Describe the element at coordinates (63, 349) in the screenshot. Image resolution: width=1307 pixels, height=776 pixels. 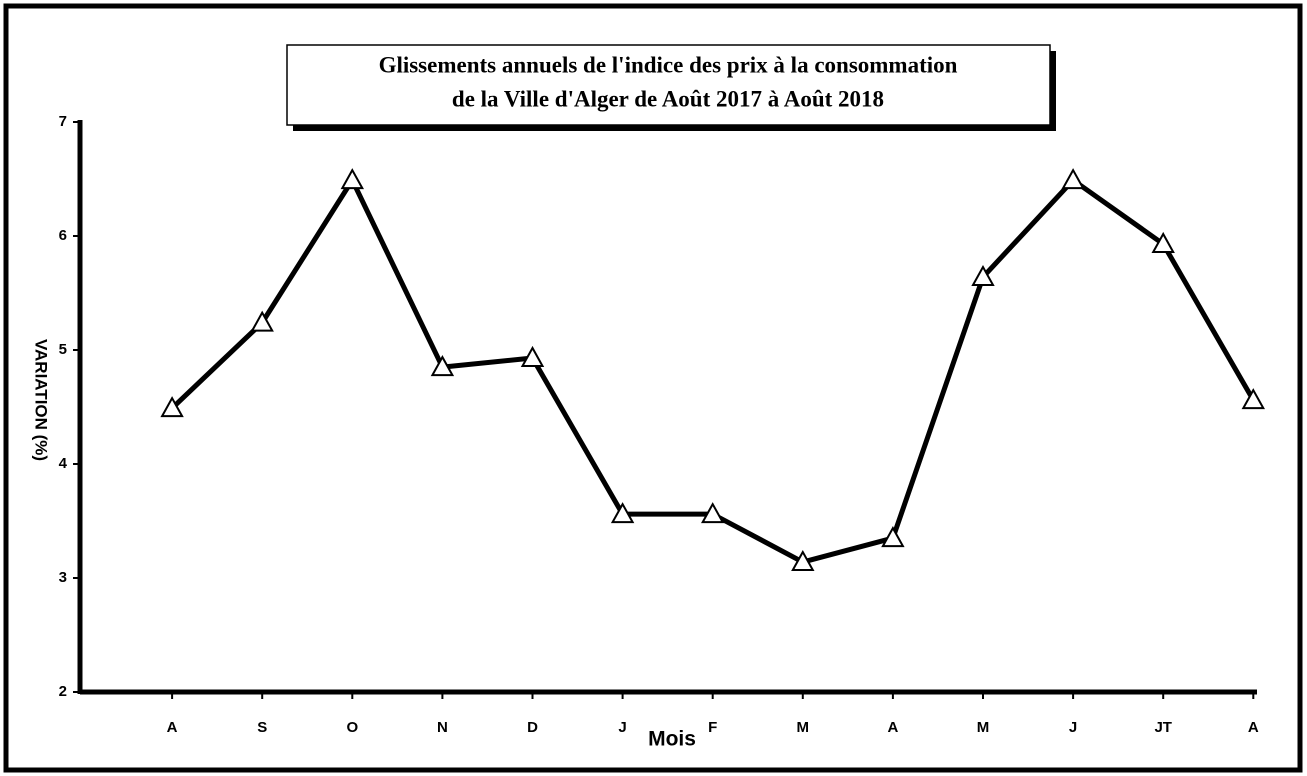
I see `y-tick-label: 5` at that location.